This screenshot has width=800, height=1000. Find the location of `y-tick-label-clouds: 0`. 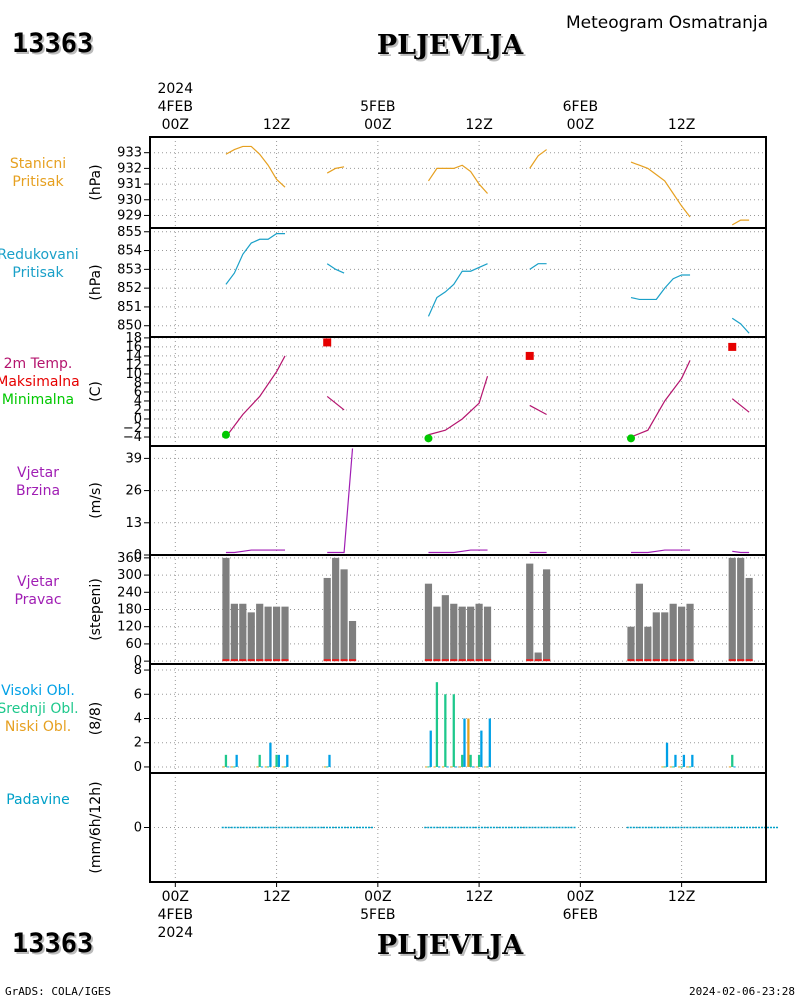

y-tick-label-clouds: 0 is located at coordinates (138, 767).